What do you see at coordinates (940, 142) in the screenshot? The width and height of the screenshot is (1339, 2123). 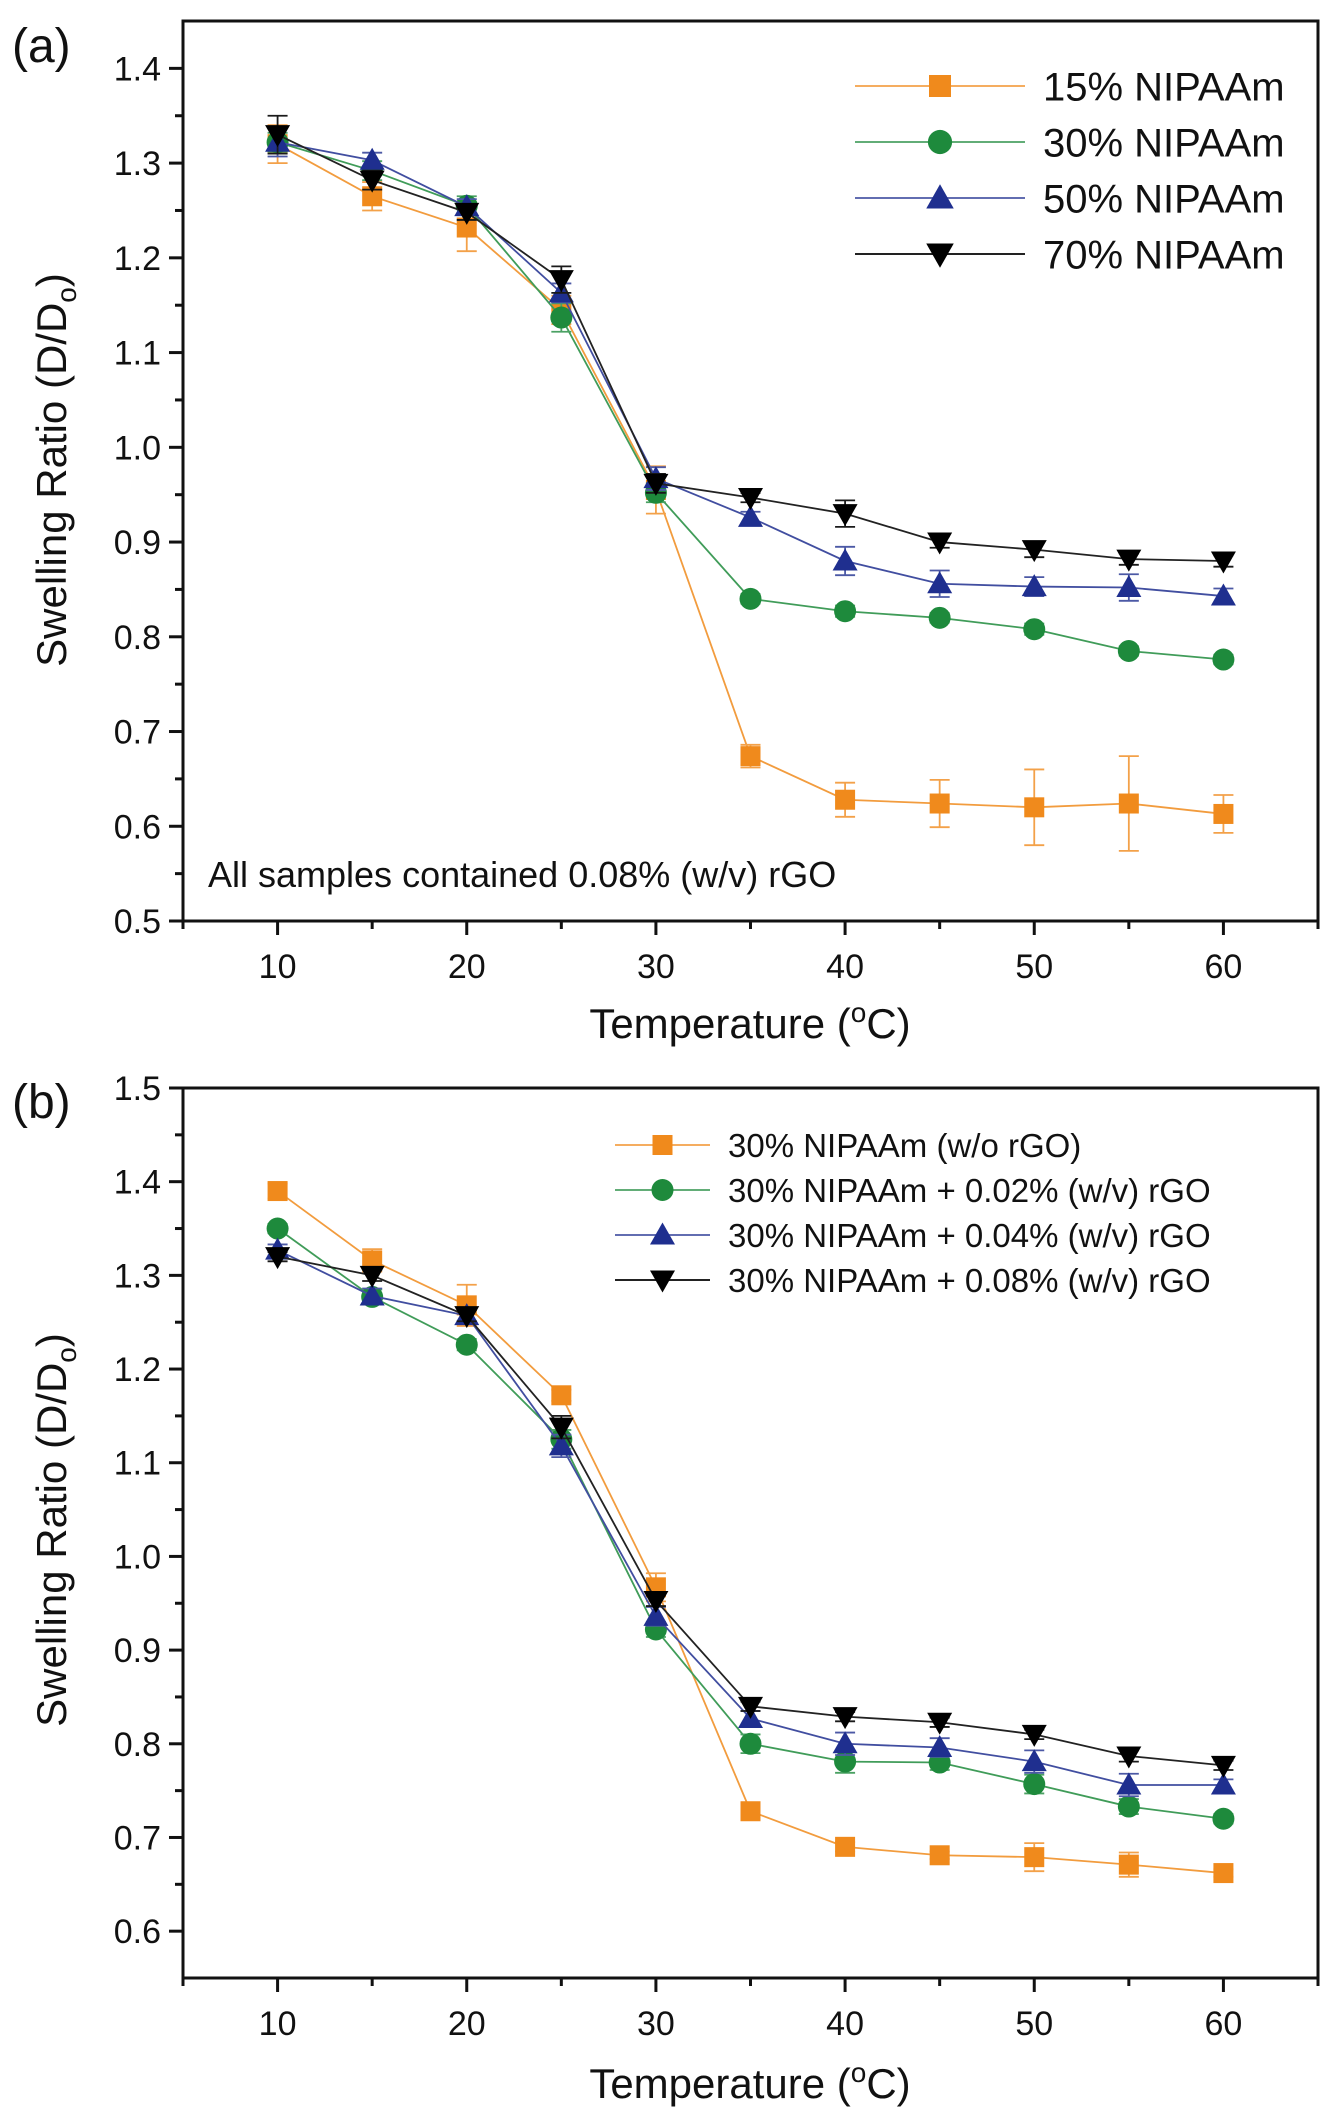 I see `legend-marker-circle` at bounding box center [940, 142].